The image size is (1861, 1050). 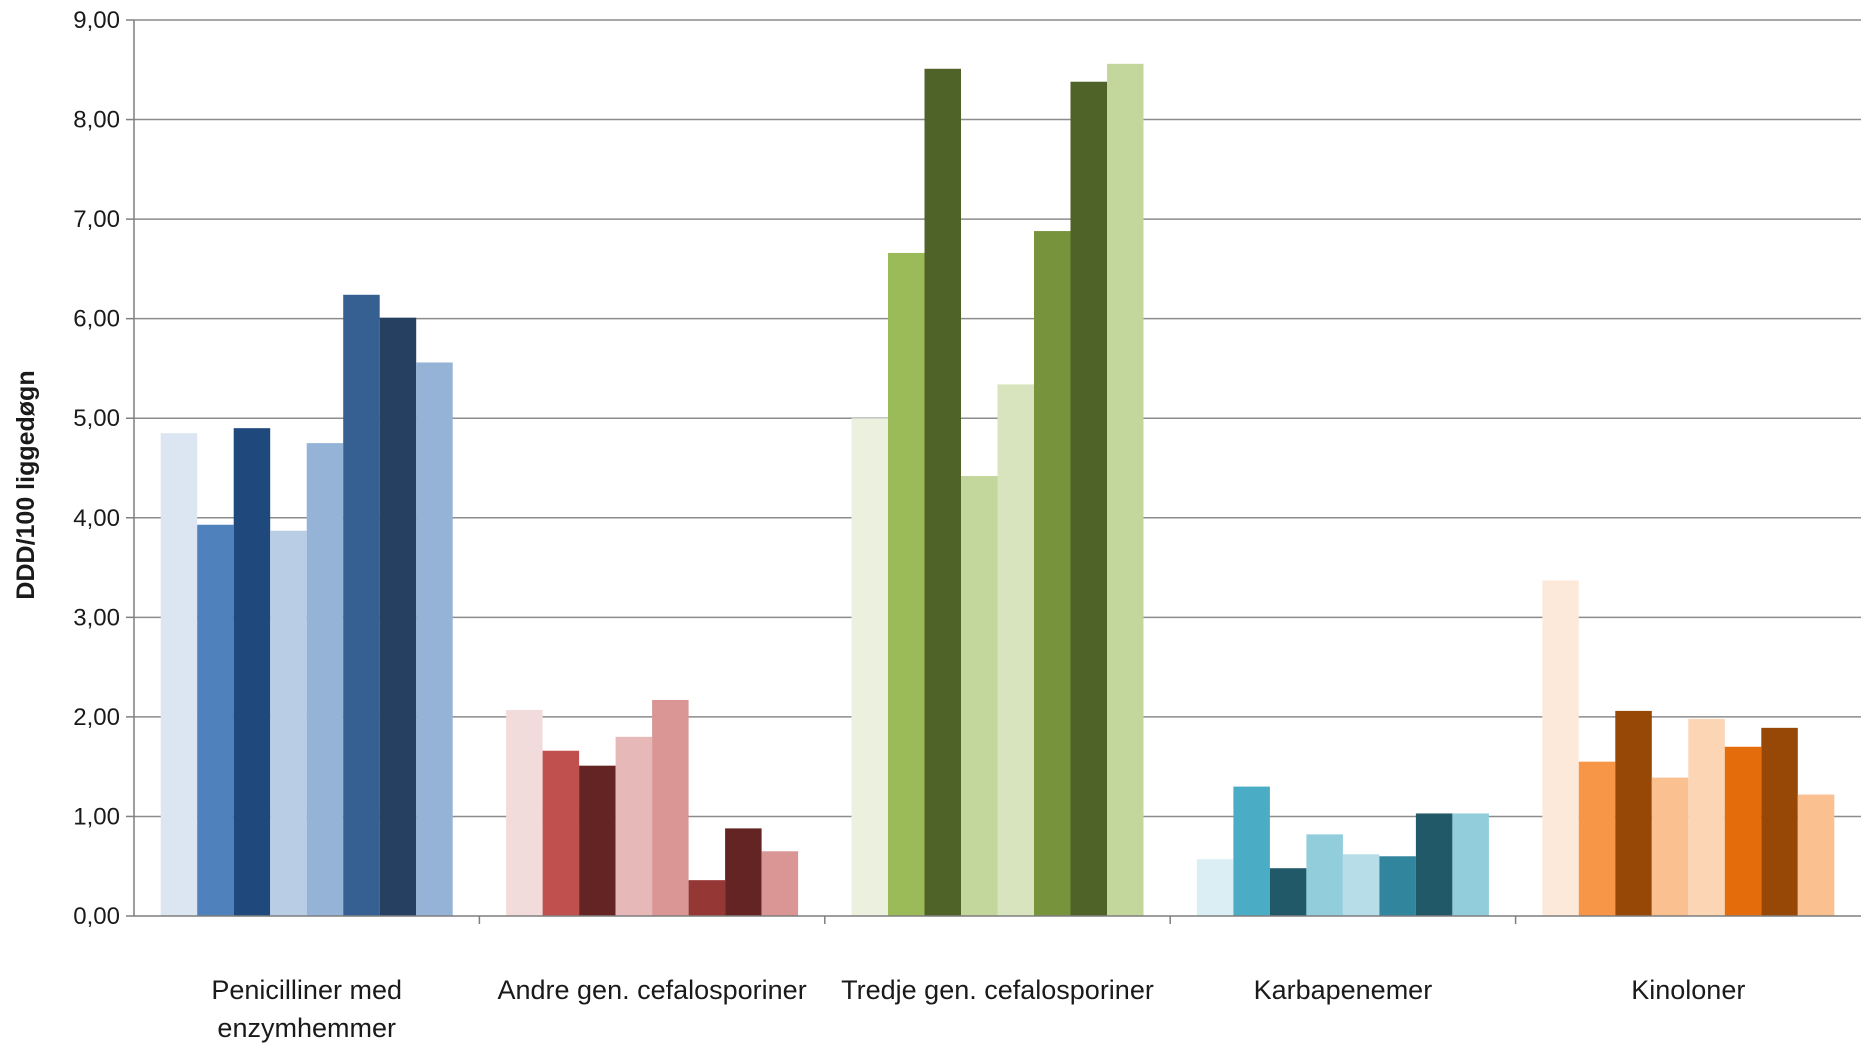 I want to click on y-tick-label: 2,00, so click(x=96, y=717).